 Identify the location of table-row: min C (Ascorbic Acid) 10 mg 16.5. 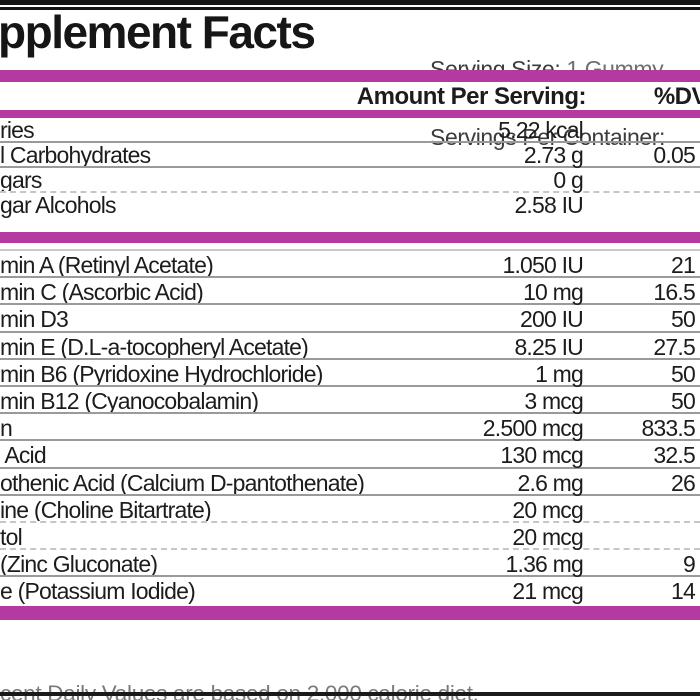
(350, 292).